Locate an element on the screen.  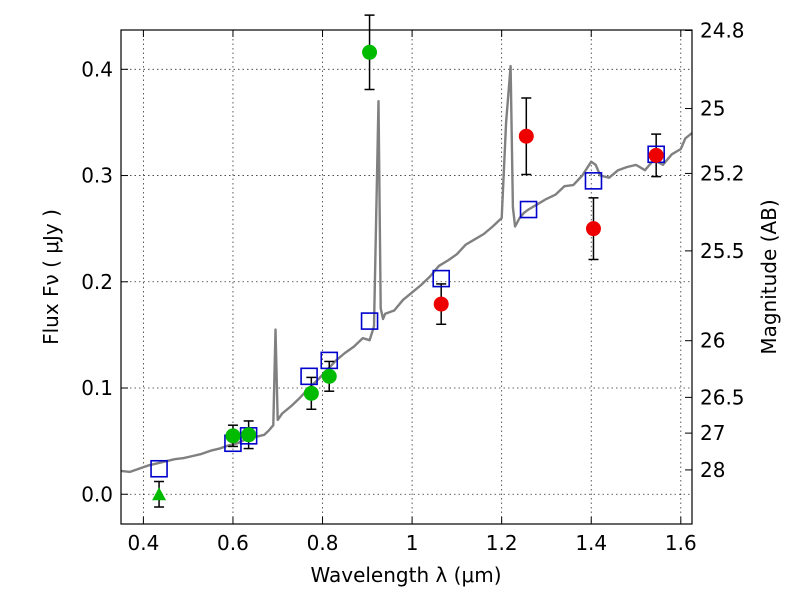
mag-tick-label: 25.2 is located at coordinates (722, 173).